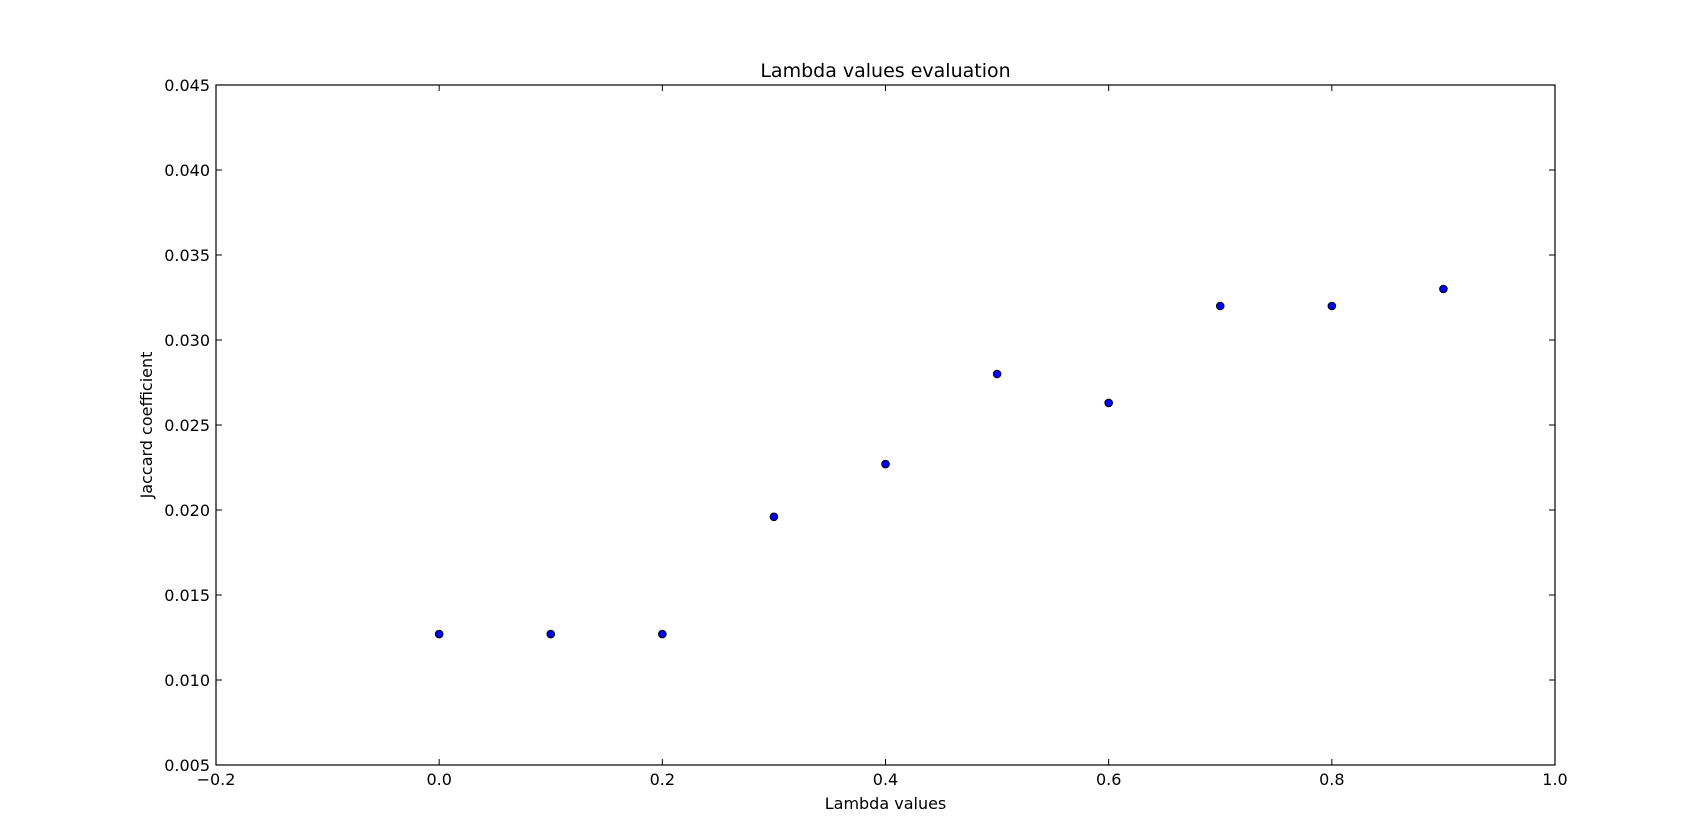 The image size is (1707, 840). Describe the element at coordinates (187, 425) in the screenshot. I see `y-tick-label: 0.025` at that location.